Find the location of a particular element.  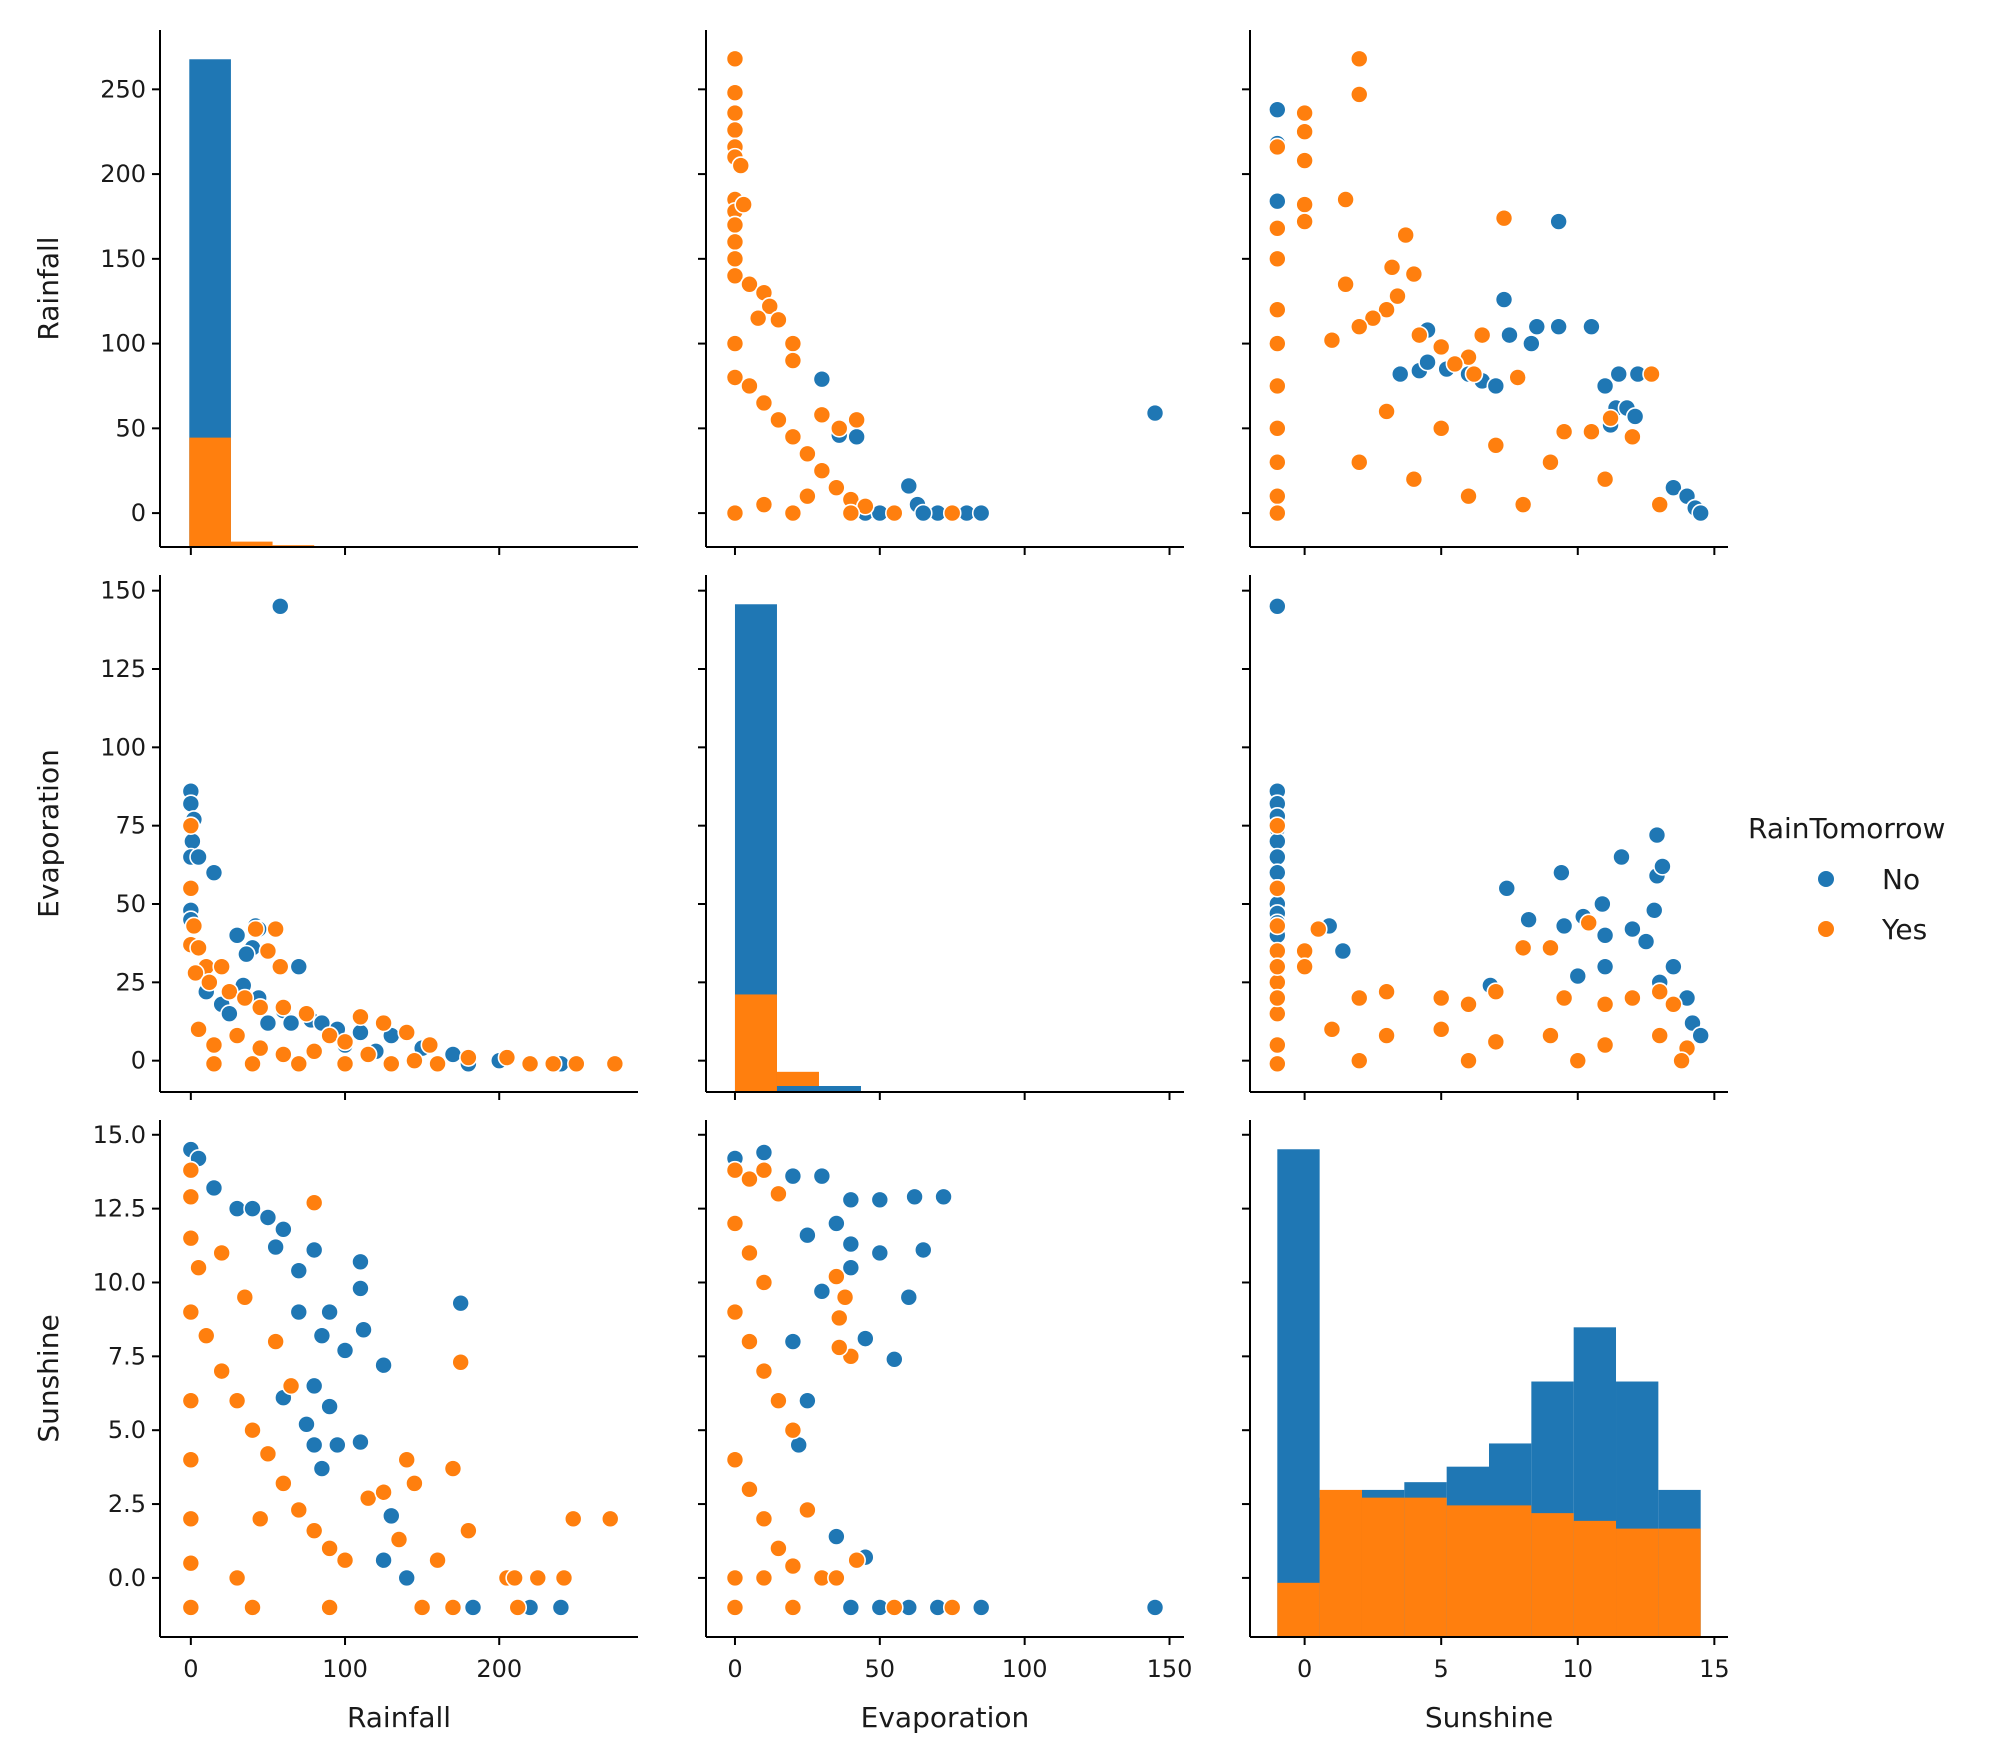

hist-bar-no is located at coordinates (1298, 1393).